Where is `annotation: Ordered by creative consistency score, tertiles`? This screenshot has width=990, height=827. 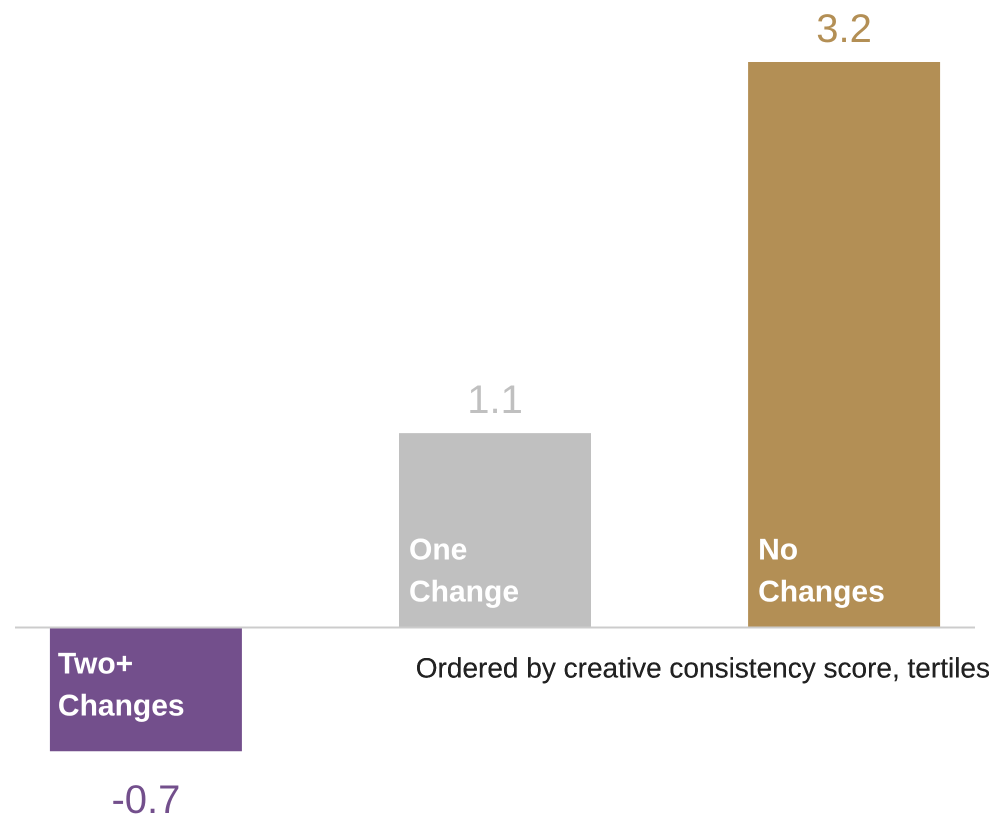
annotation: Ordered by creative consistency score, tertiles is located at coordinates (703, 668).